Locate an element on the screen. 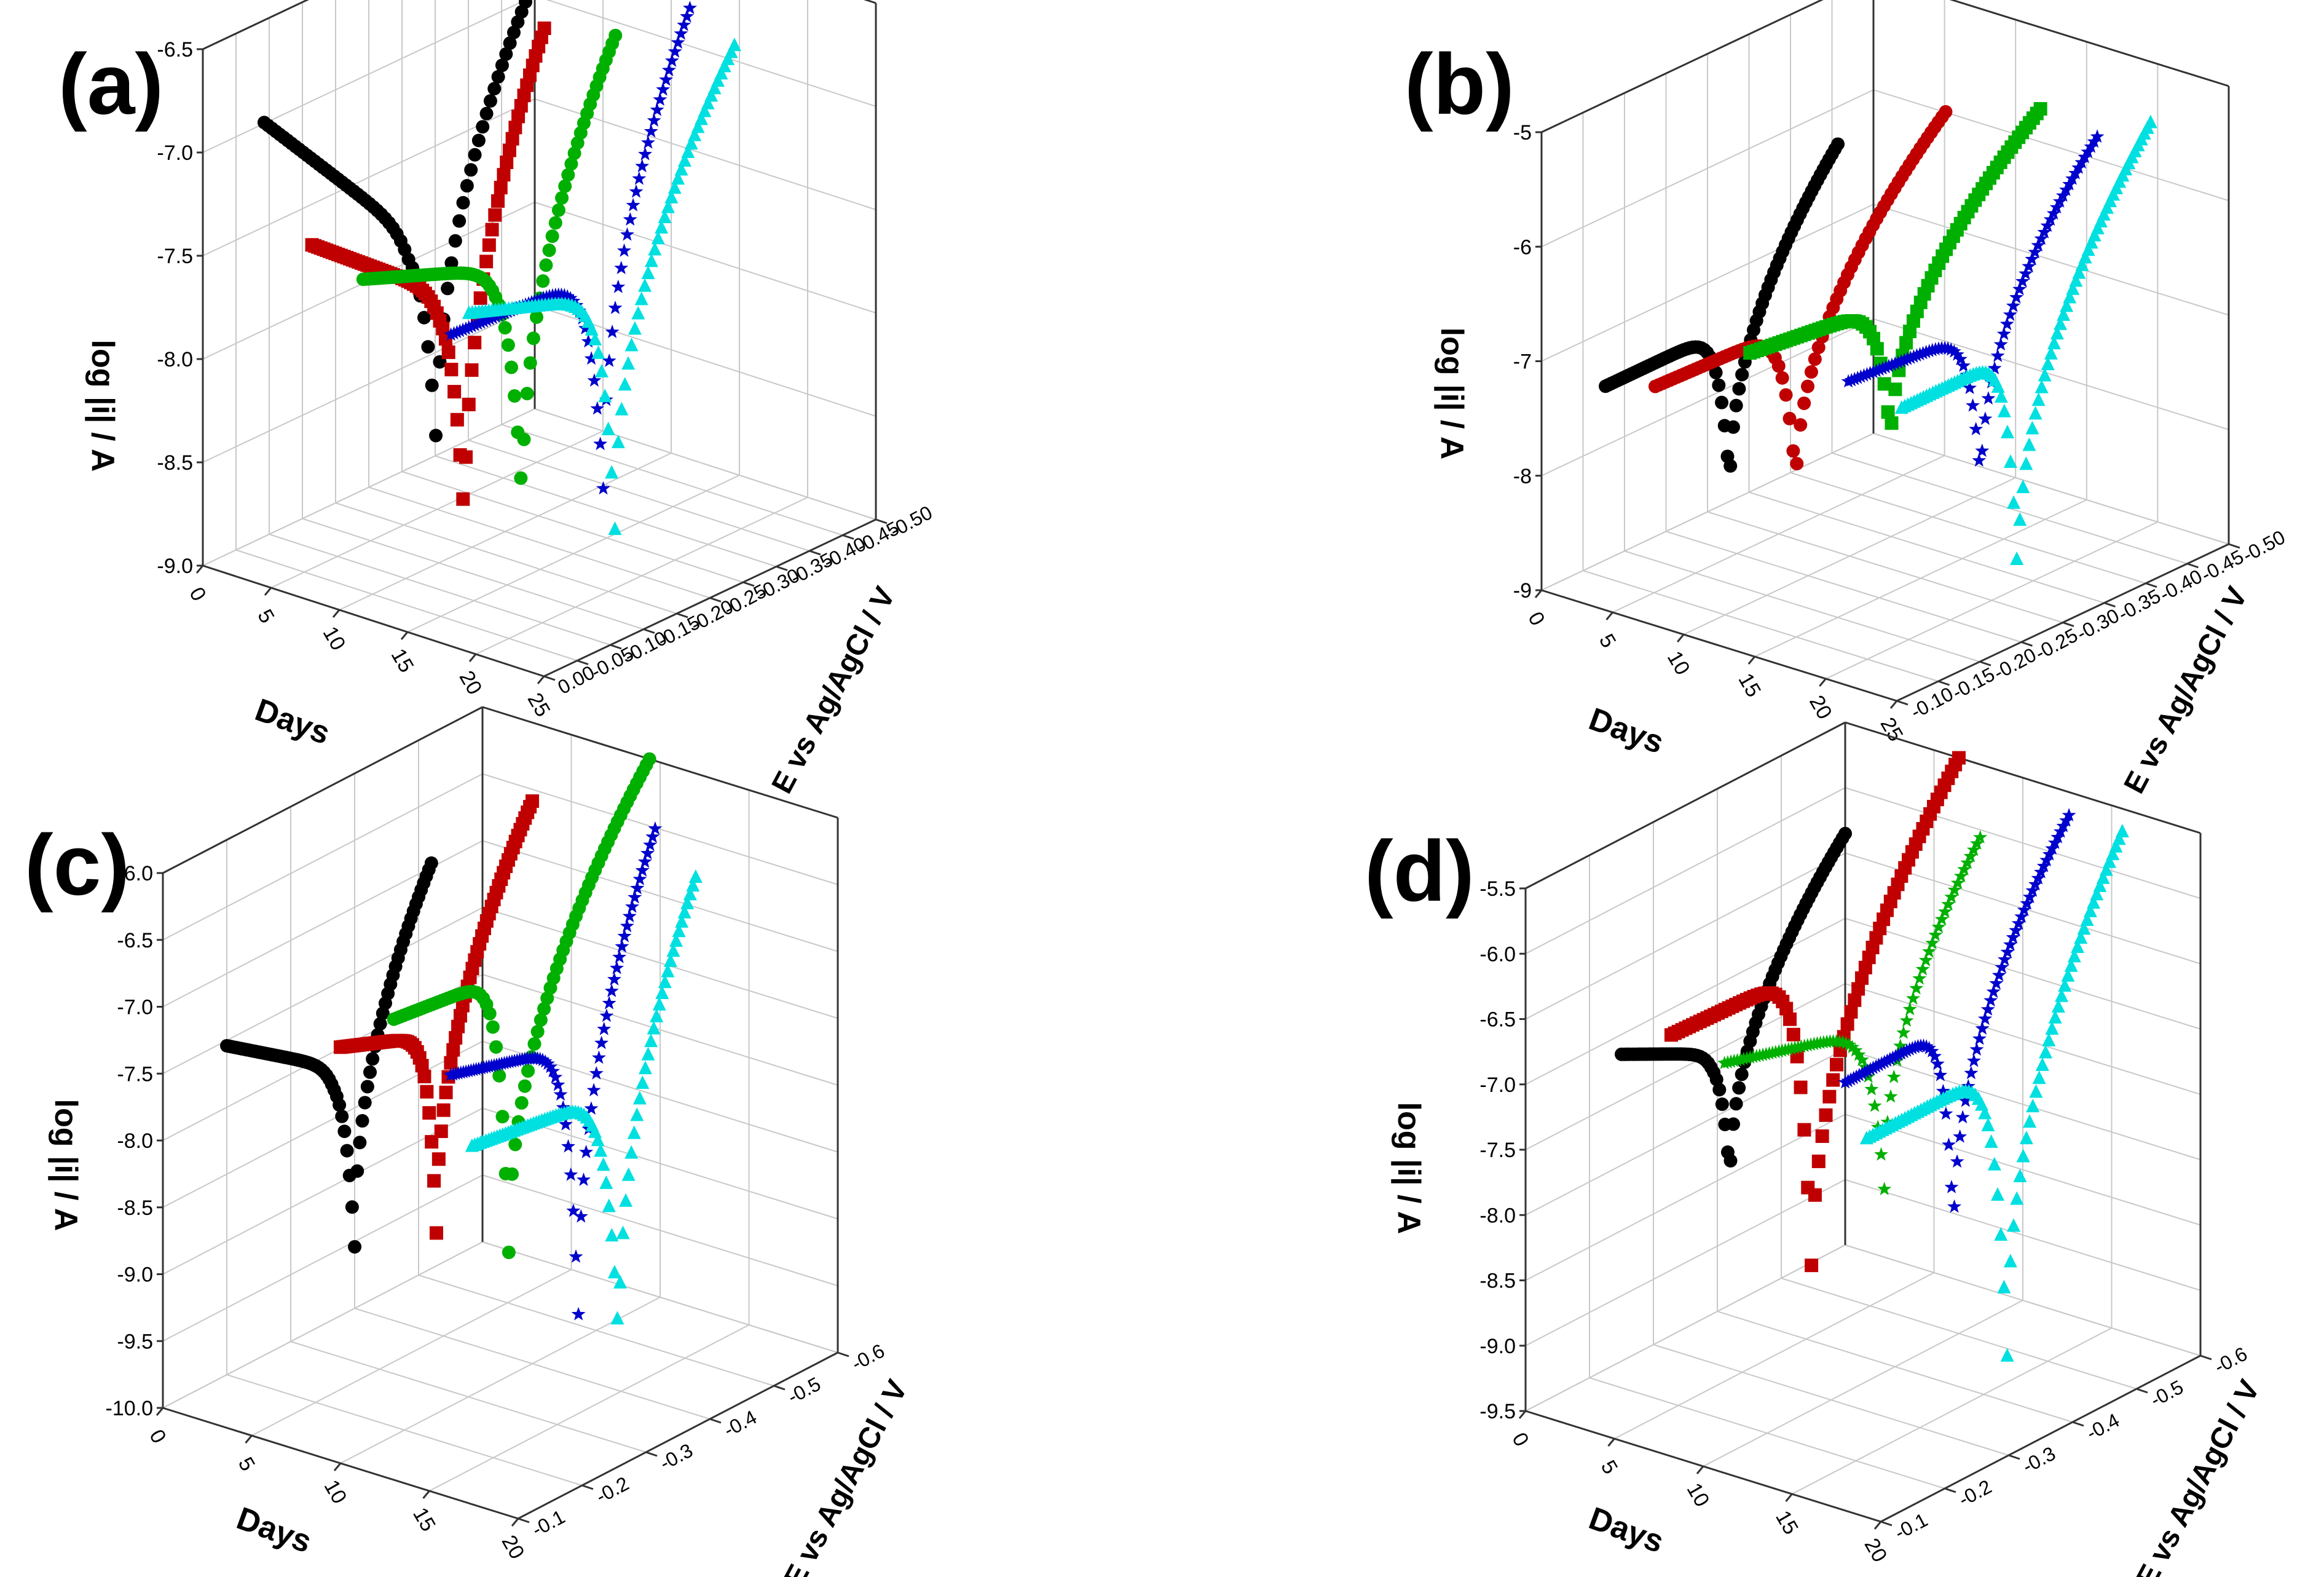 This screenshot has height=1577, width=2324. y-tick-label: -0.10 is located at coordinates (1931, 702).